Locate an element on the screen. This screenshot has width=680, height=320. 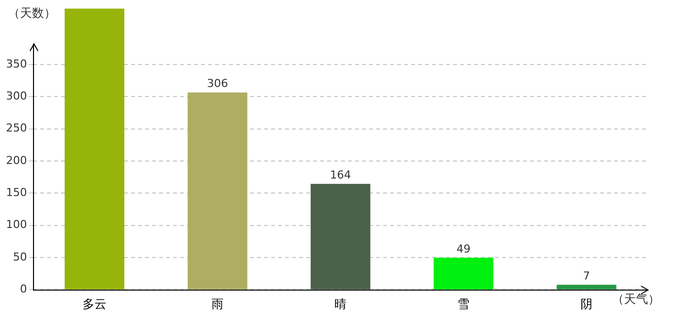
y-tick-label: 0 is located at coordinates (23, 289).